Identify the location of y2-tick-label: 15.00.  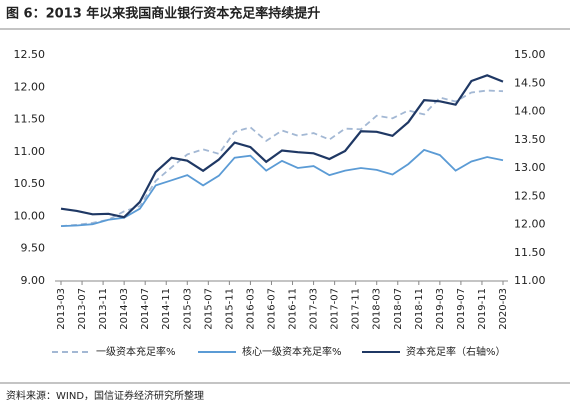
(530, 54).